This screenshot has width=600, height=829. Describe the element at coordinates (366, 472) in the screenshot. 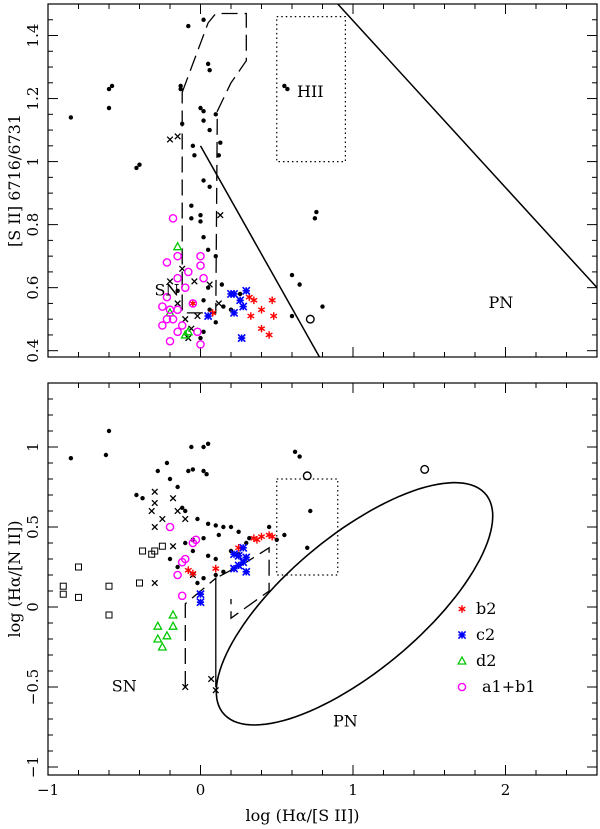

I see `series-open` at that location.